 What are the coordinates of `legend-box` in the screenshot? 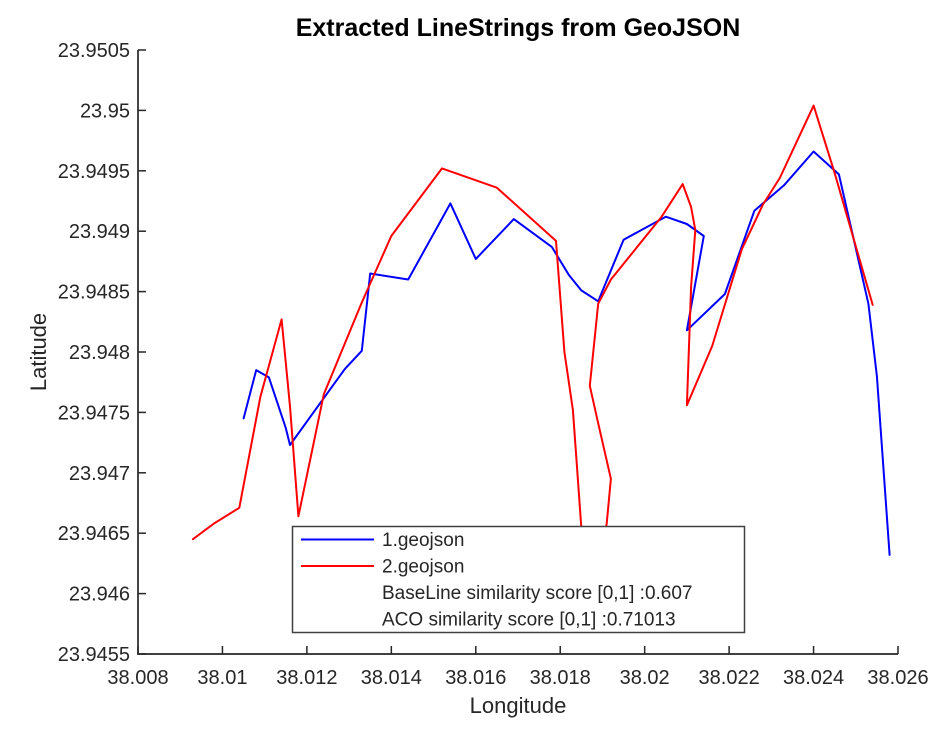 It's located at (518, 579).